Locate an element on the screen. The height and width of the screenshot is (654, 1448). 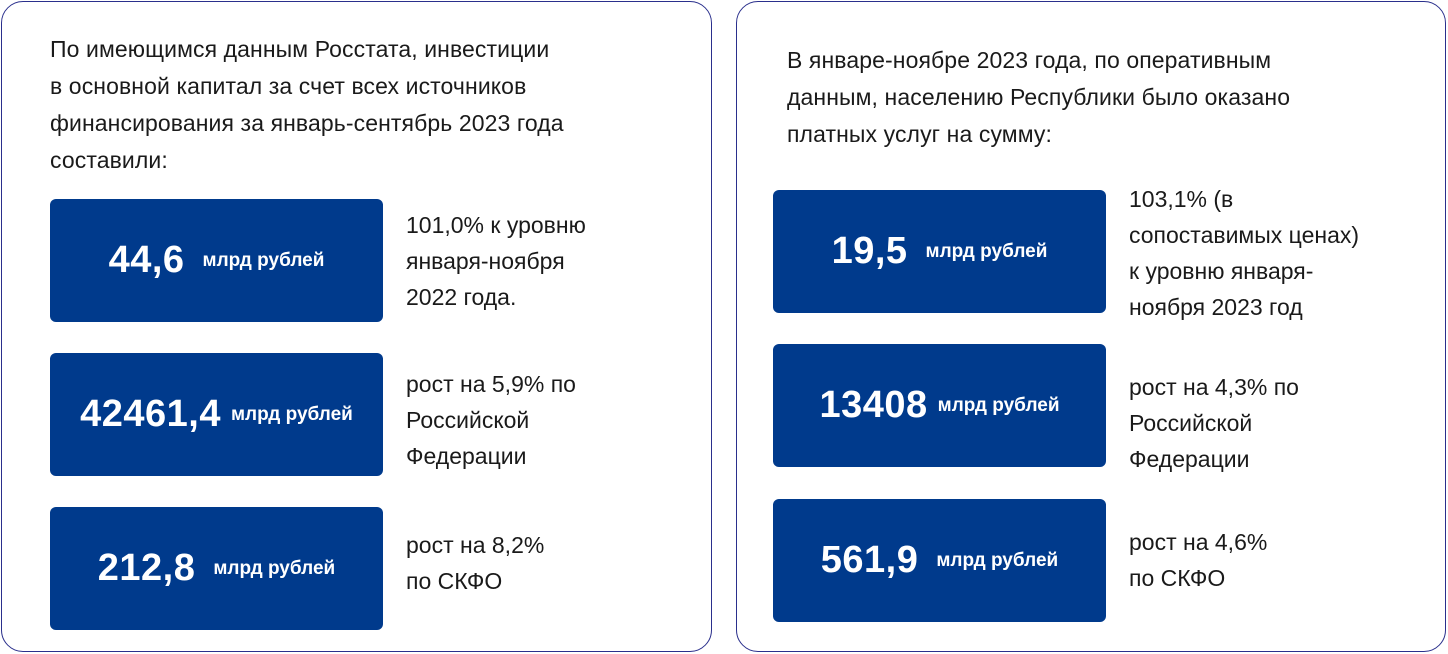
investment-skfo-note: рост на 8,2% по СКФО is located at coordinates (475, 563).